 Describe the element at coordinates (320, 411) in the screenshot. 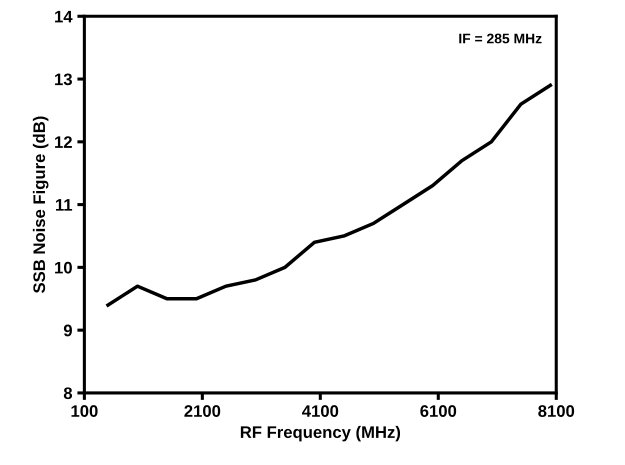

I see `x-tick-label: 4100` at that location.